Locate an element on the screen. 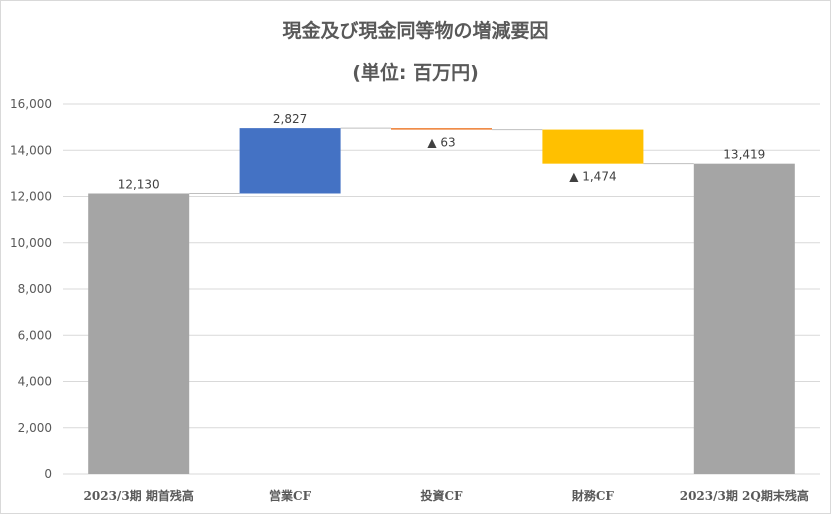  y-tick-label: 0 is located at coordinates (48, 474).